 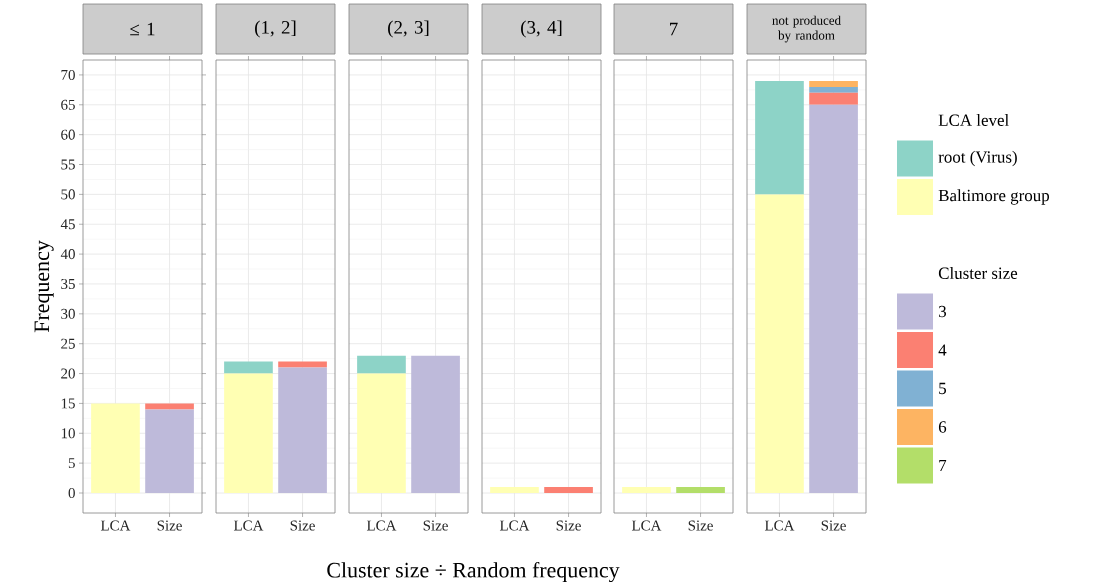 I want to click on y-axis-title: Frequency, so click(x=44, y=286).